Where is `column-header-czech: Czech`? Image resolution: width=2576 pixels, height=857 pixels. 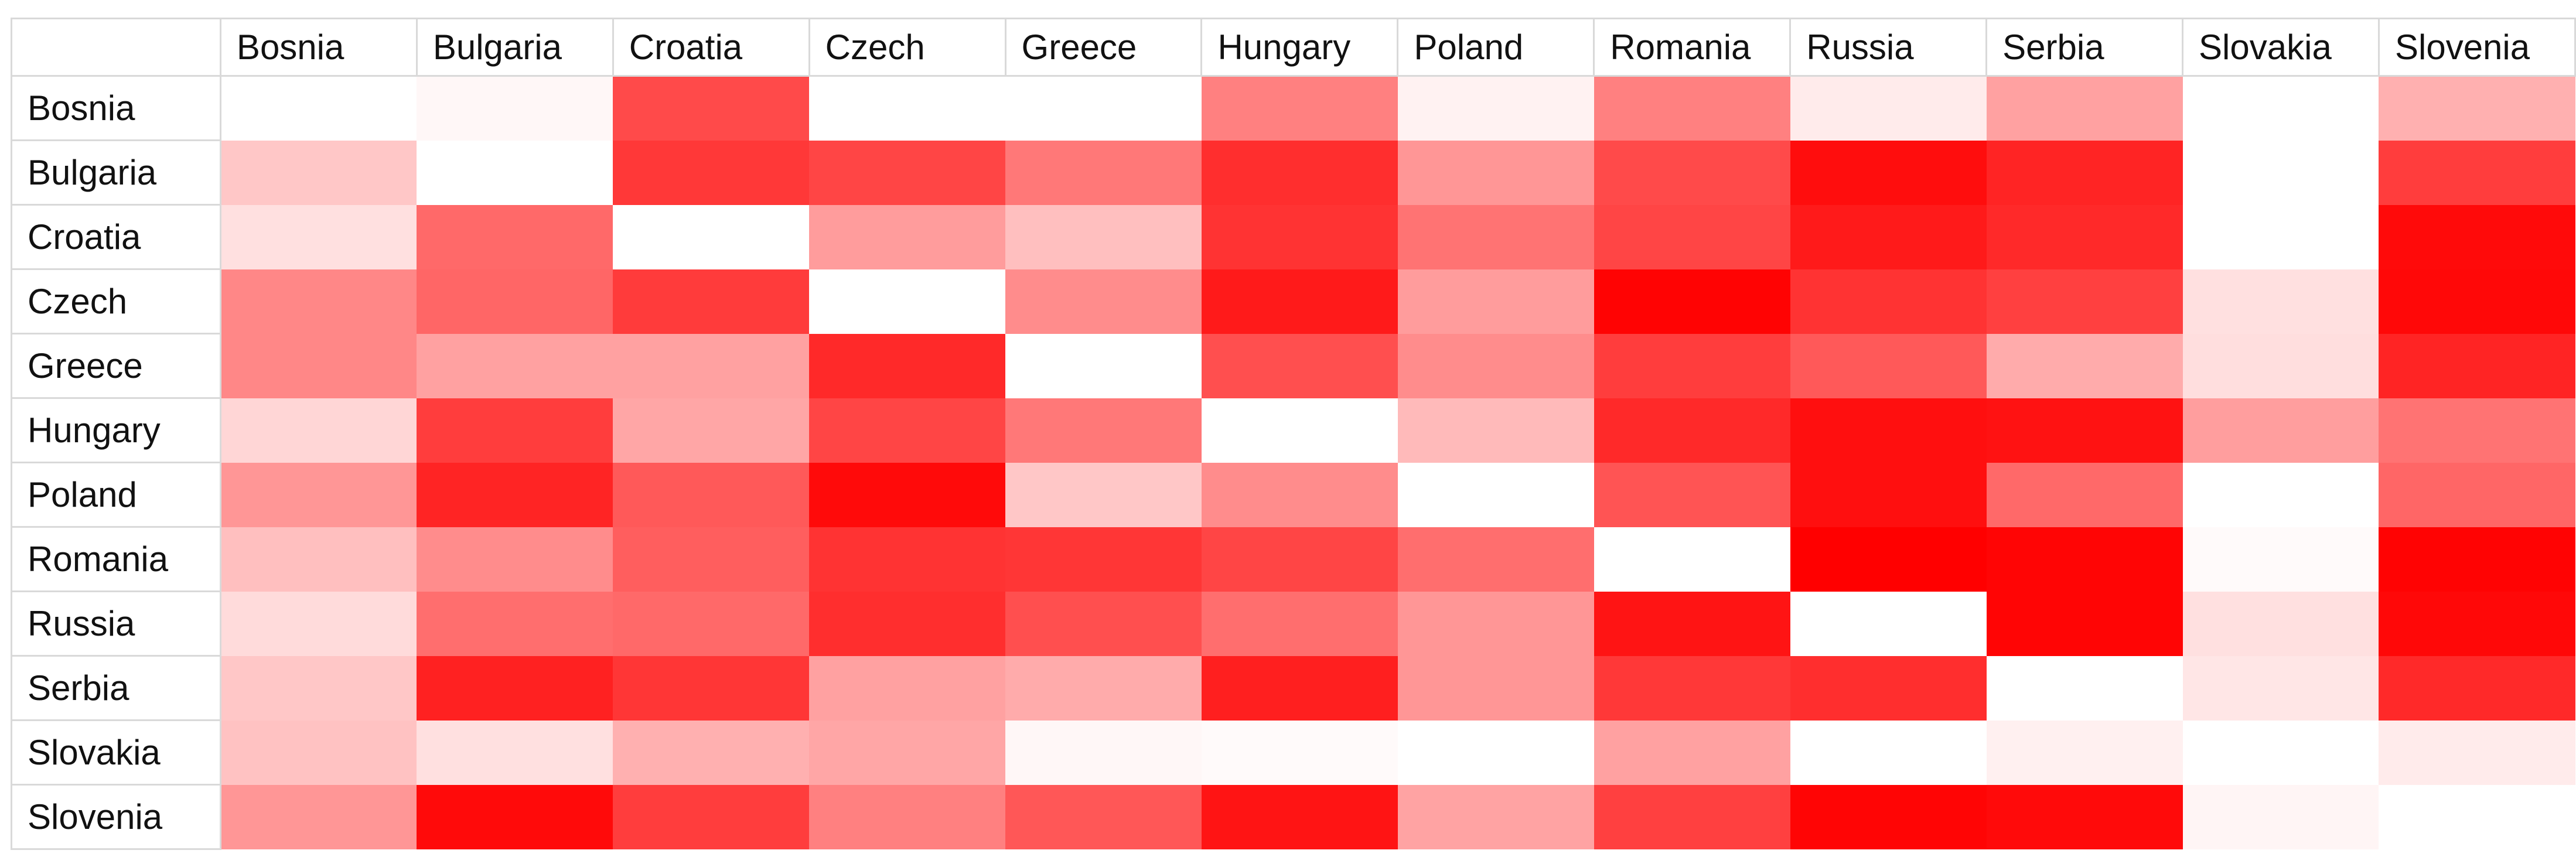
column-header-czech: Czech is located at coordinates (907, 48).